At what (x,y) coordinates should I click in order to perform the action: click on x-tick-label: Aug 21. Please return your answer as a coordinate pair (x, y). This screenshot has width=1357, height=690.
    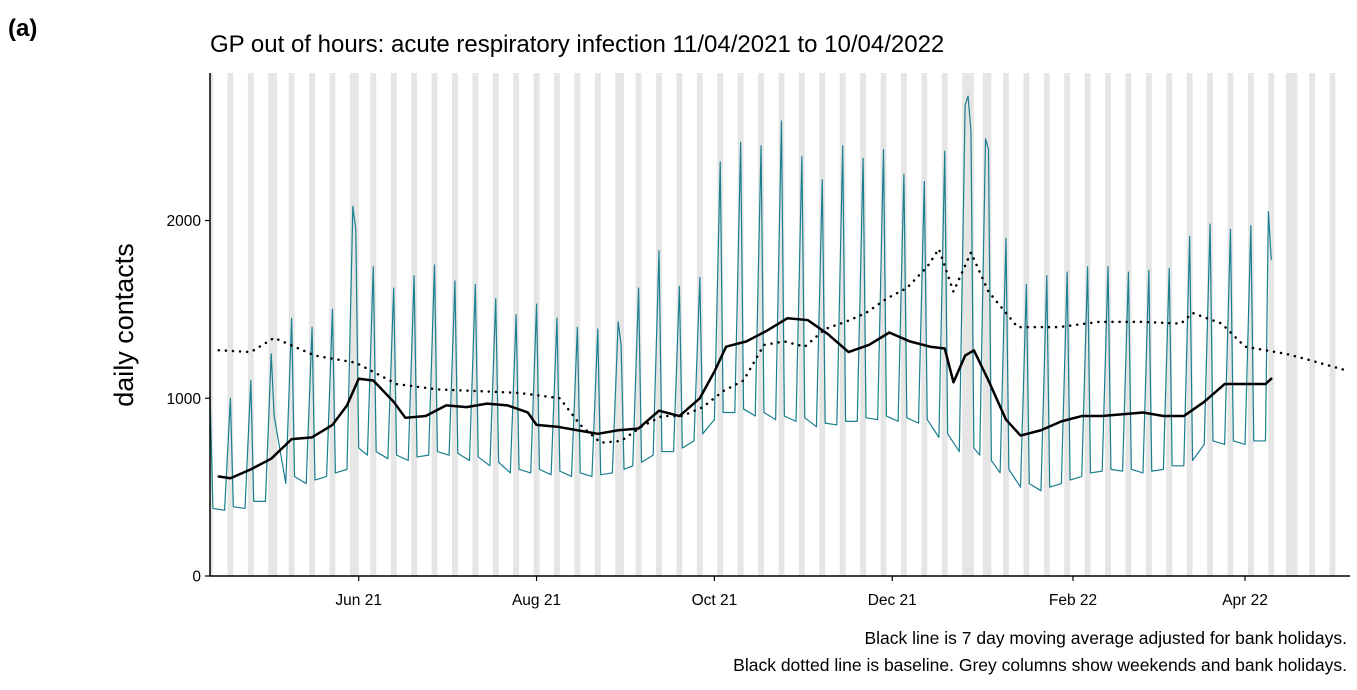
    Looking at the image, I should click on (536, 600).